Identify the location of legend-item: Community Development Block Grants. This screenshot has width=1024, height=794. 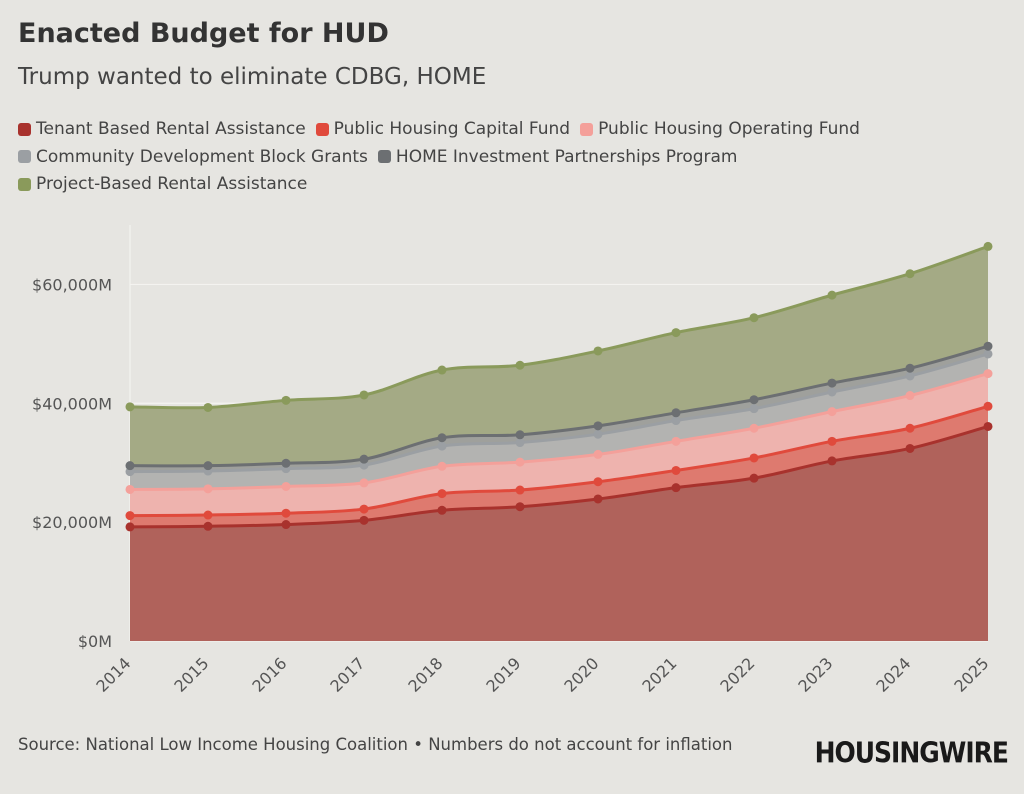
(193, 157).